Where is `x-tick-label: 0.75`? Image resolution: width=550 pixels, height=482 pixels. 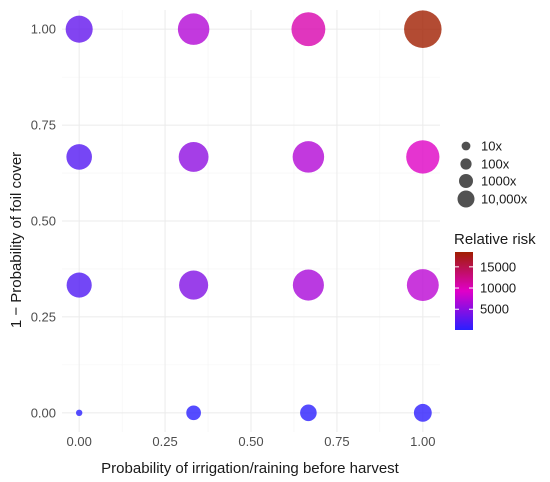 x-tick-label: 0.75 is located at coordinates (336, 441).